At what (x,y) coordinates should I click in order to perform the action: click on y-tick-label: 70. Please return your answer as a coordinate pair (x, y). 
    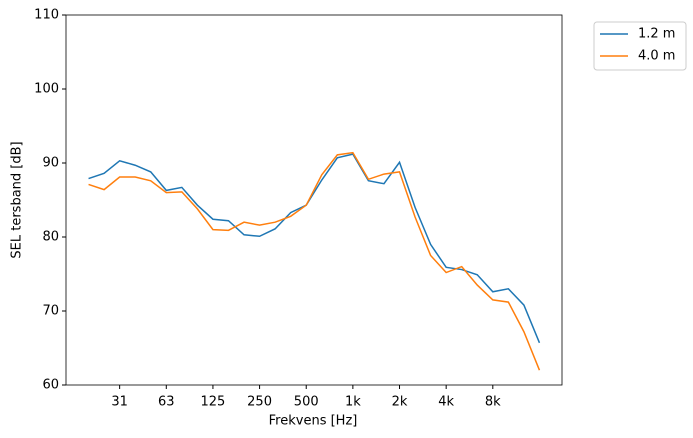
    Looking at the image, I should click on (50, 311).